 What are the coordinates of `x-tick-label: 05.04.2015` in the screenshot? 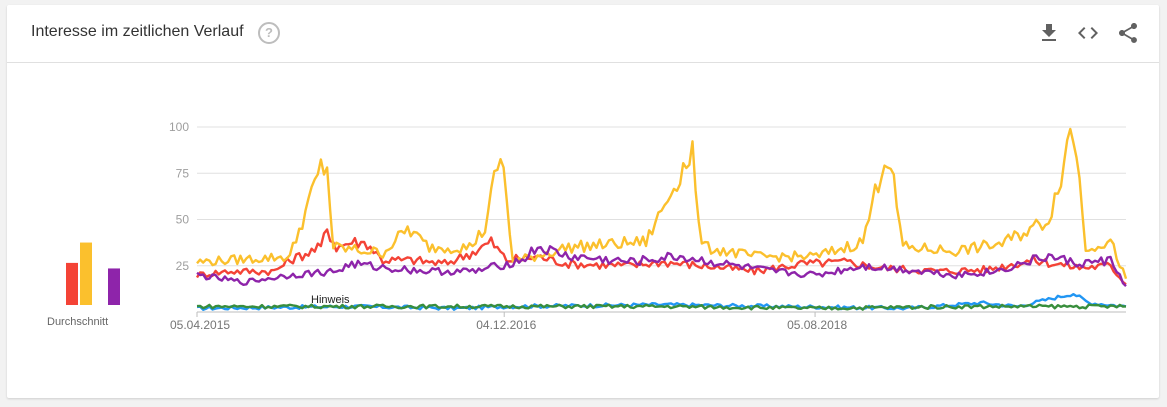 It's located at (200, 325).